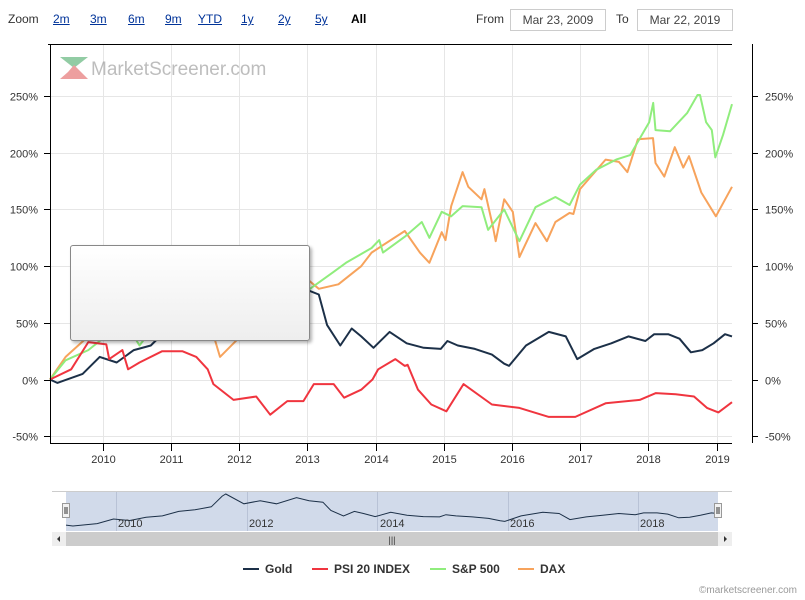  I want to click on tooltip-box, so click(190, 293).